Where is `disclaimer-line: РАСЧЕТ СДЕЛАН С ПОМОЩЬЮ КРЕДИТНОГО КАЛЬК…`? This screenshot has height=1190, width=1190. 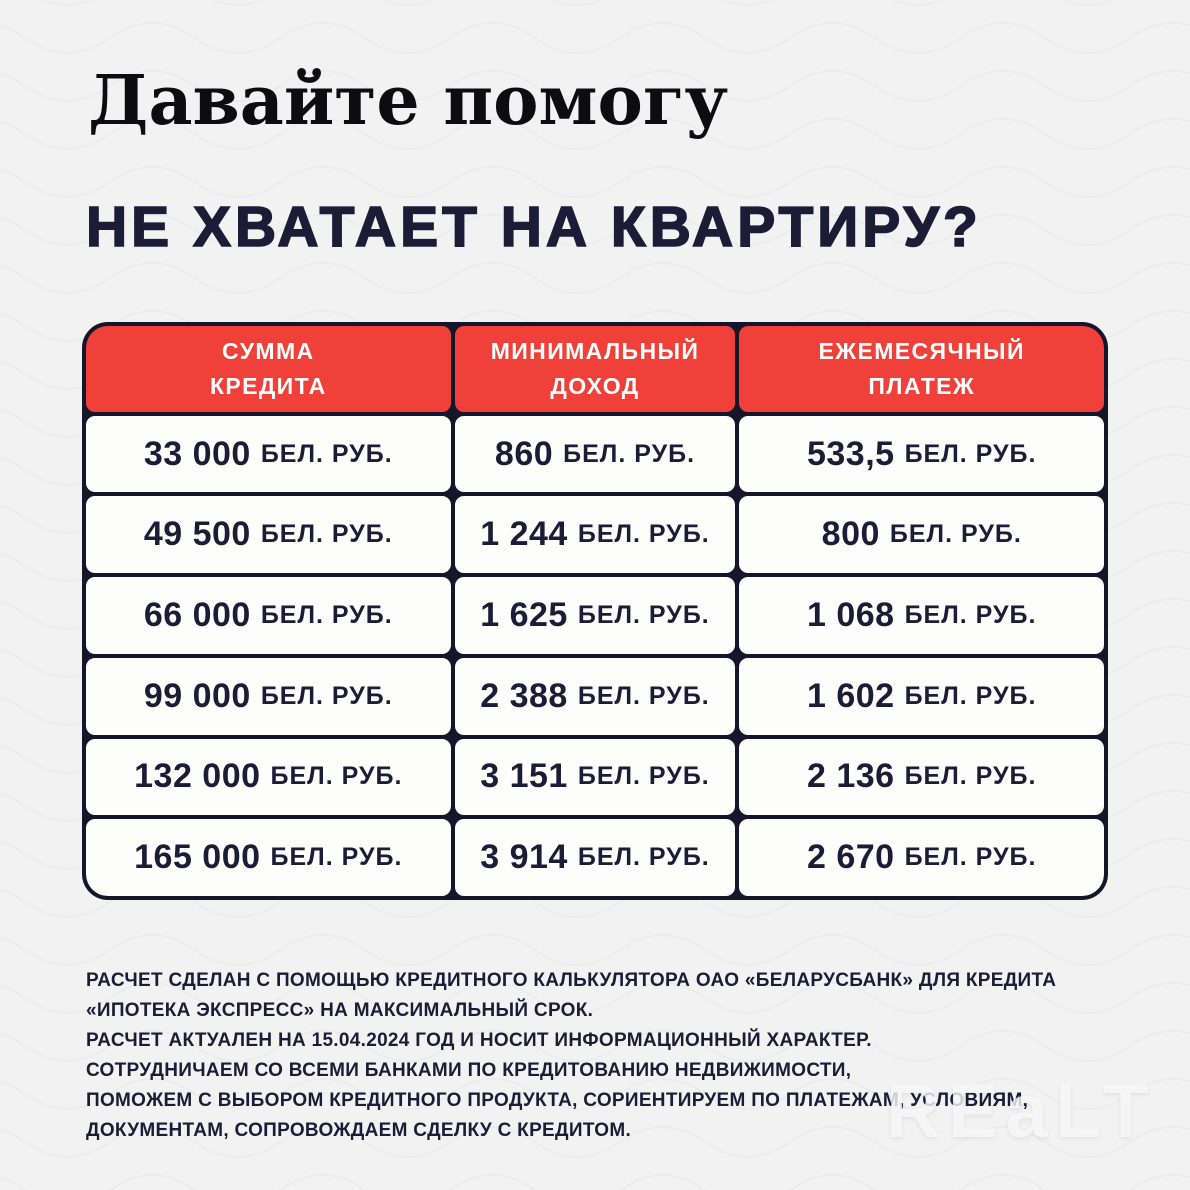
disclaimer-line: РАСЧЕТ СДЕЛАН С ПОМОЩЬЮ КРЕДИТНОГО КАЛЬК… is located at coordinates (571, 980).